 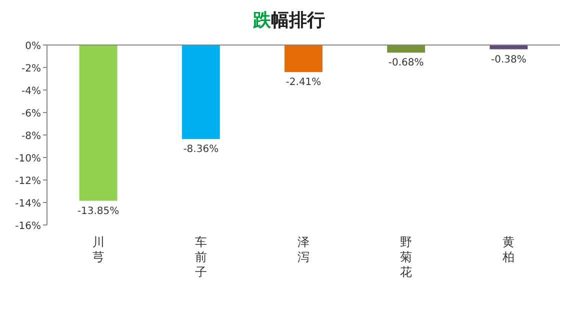 What do you see at coordinates (28, 181) in the screenshot?
I see `y-tick-label: -12%` at bounding box center [28, 181].